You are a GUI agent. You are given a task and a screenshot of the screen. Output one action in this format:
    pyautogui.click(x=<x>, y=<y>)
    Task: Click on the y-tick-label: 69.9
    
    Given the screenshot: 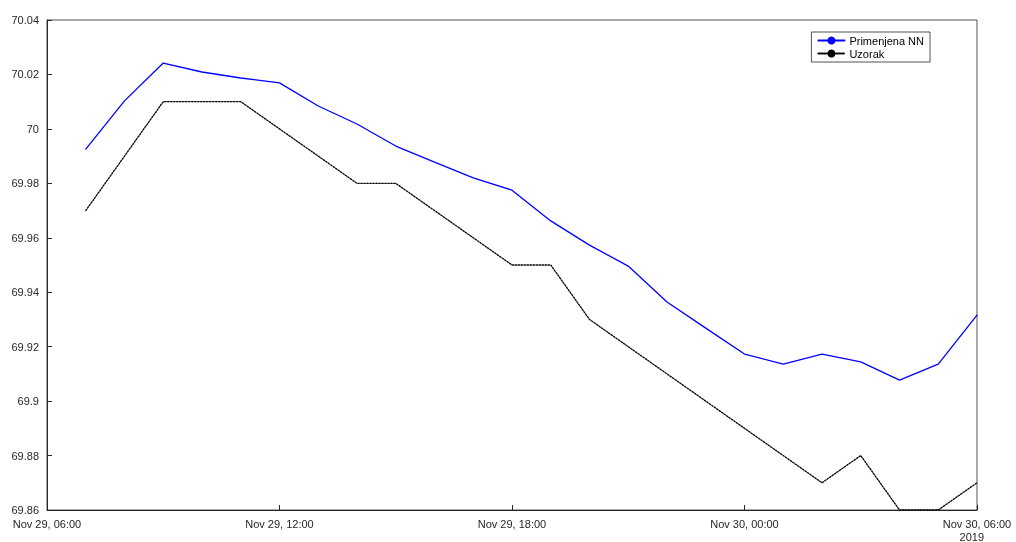 What is the action you would take?
    pyautogui.click(x=28, y=401)
    